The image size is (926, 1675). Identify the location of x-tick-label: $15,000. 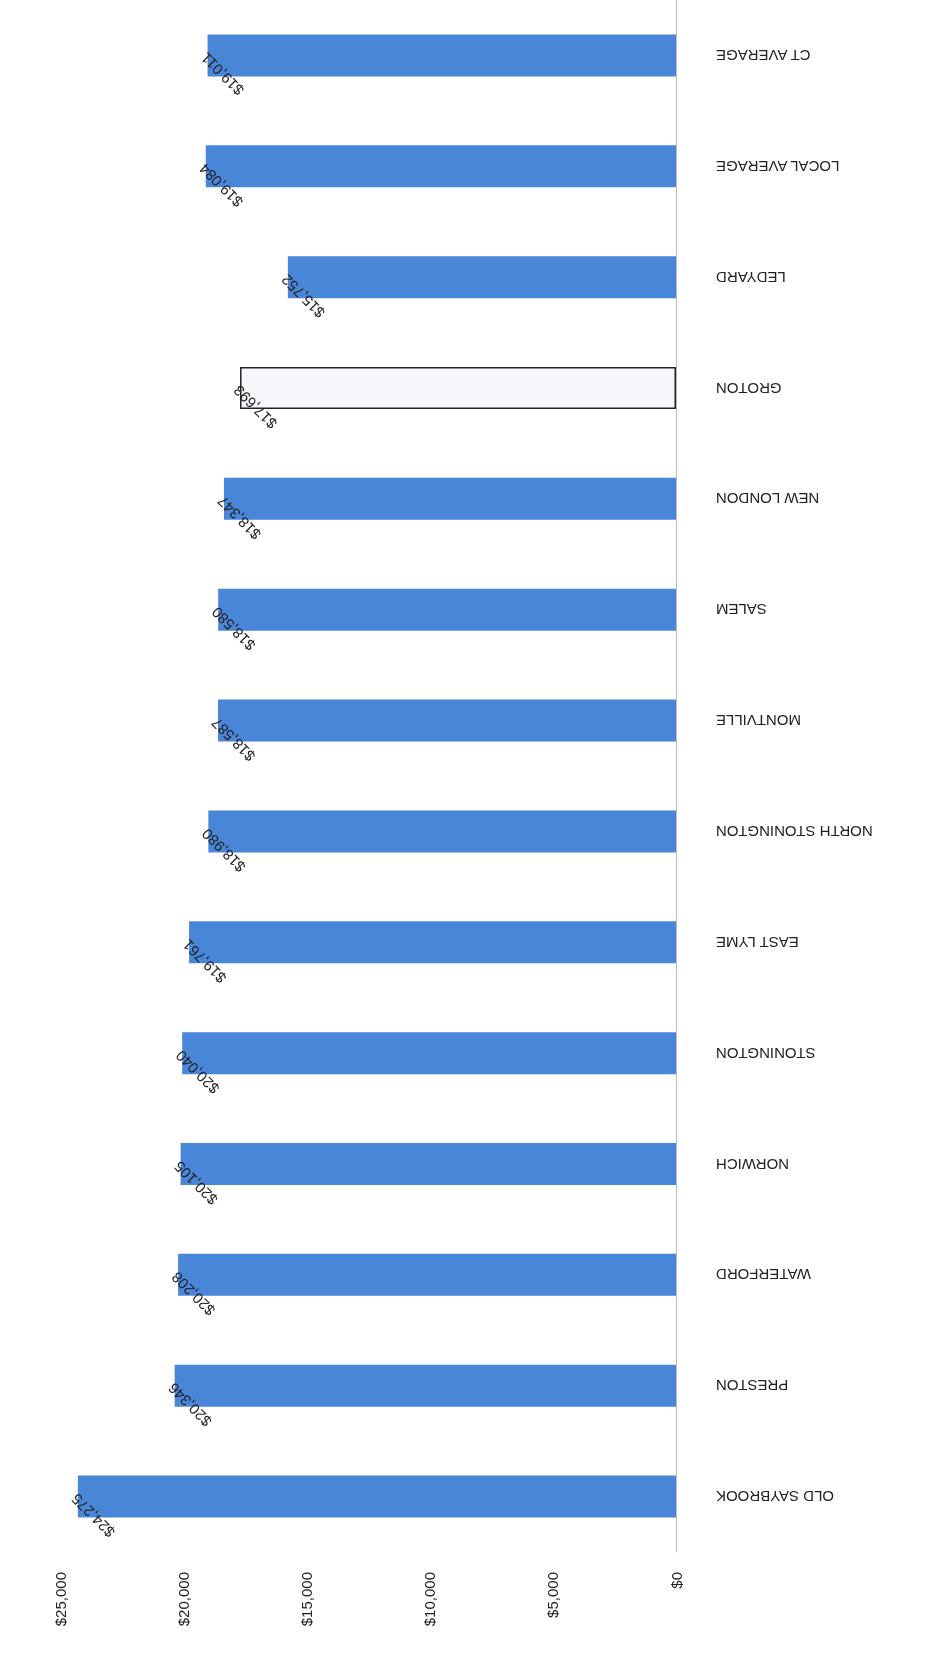
(306, 1599).